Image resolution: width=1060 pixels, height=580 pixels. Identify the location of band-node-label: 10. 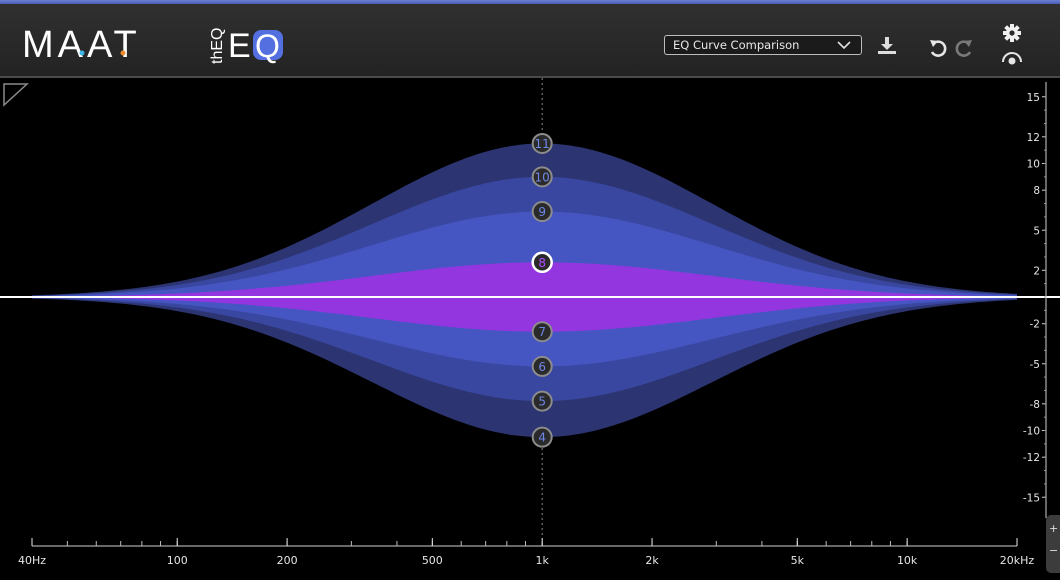
(542, 177).